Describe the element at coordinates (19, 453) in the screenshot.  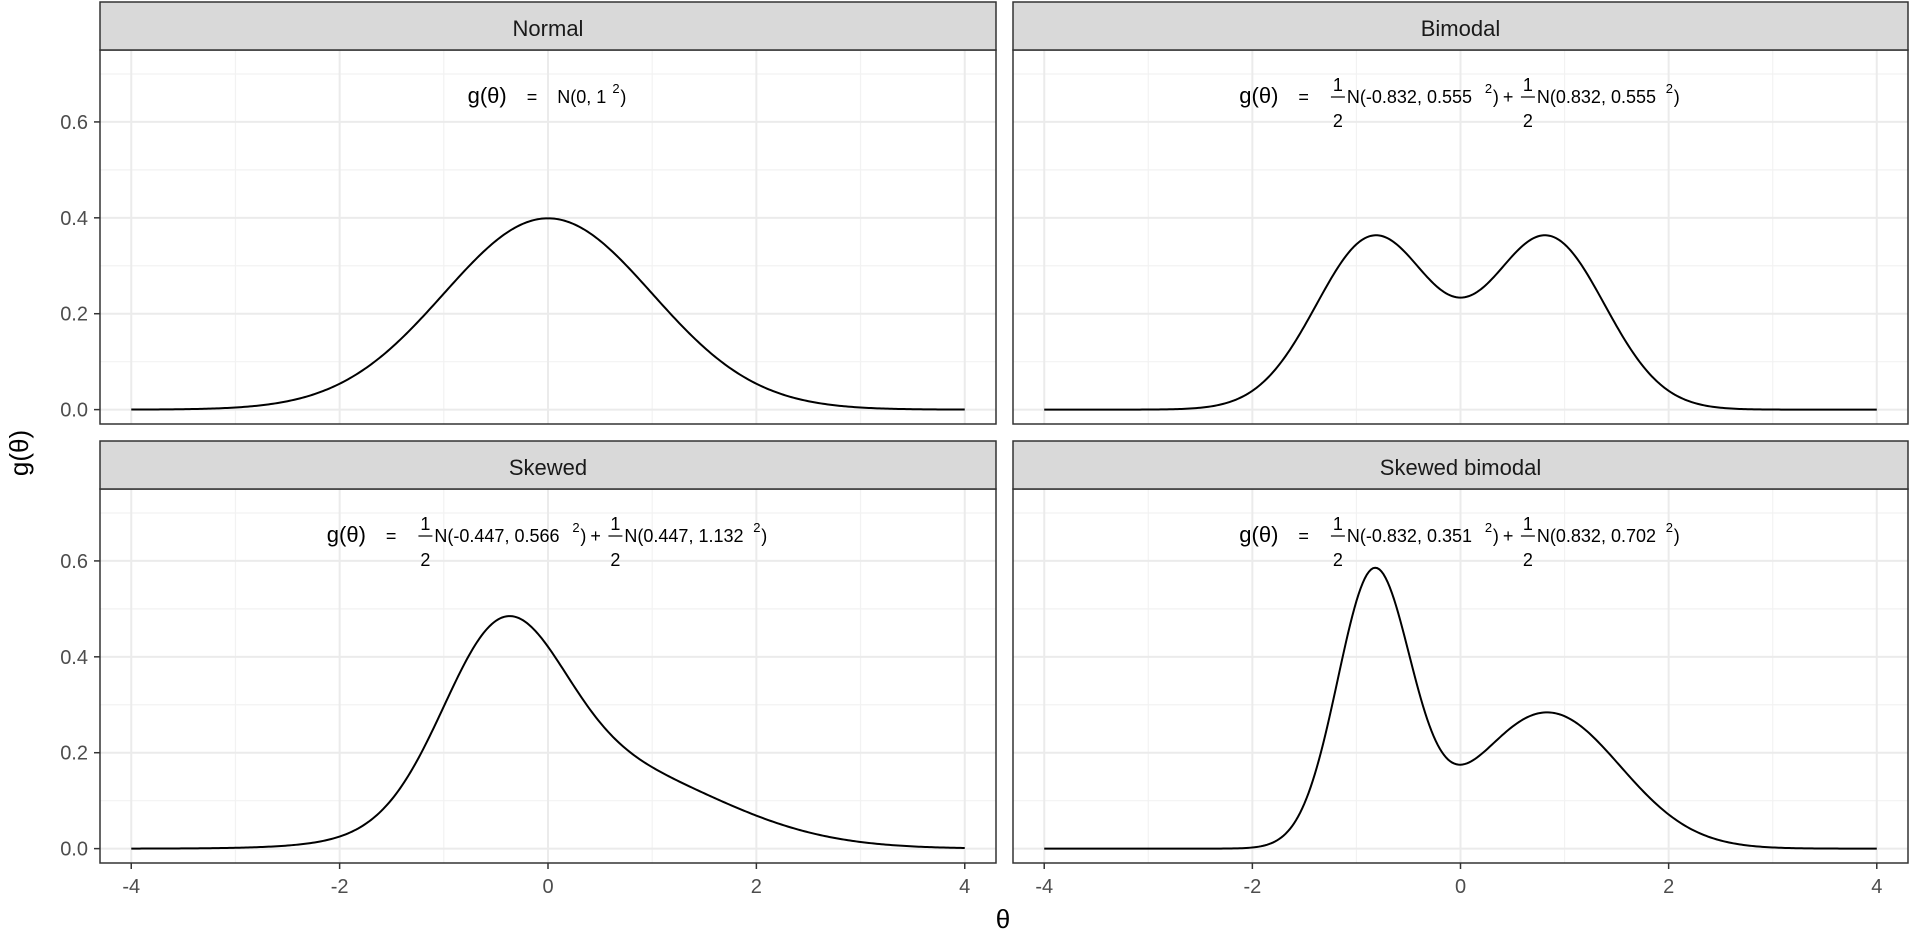
I see `y-axis-title: g(θ)` at that location.